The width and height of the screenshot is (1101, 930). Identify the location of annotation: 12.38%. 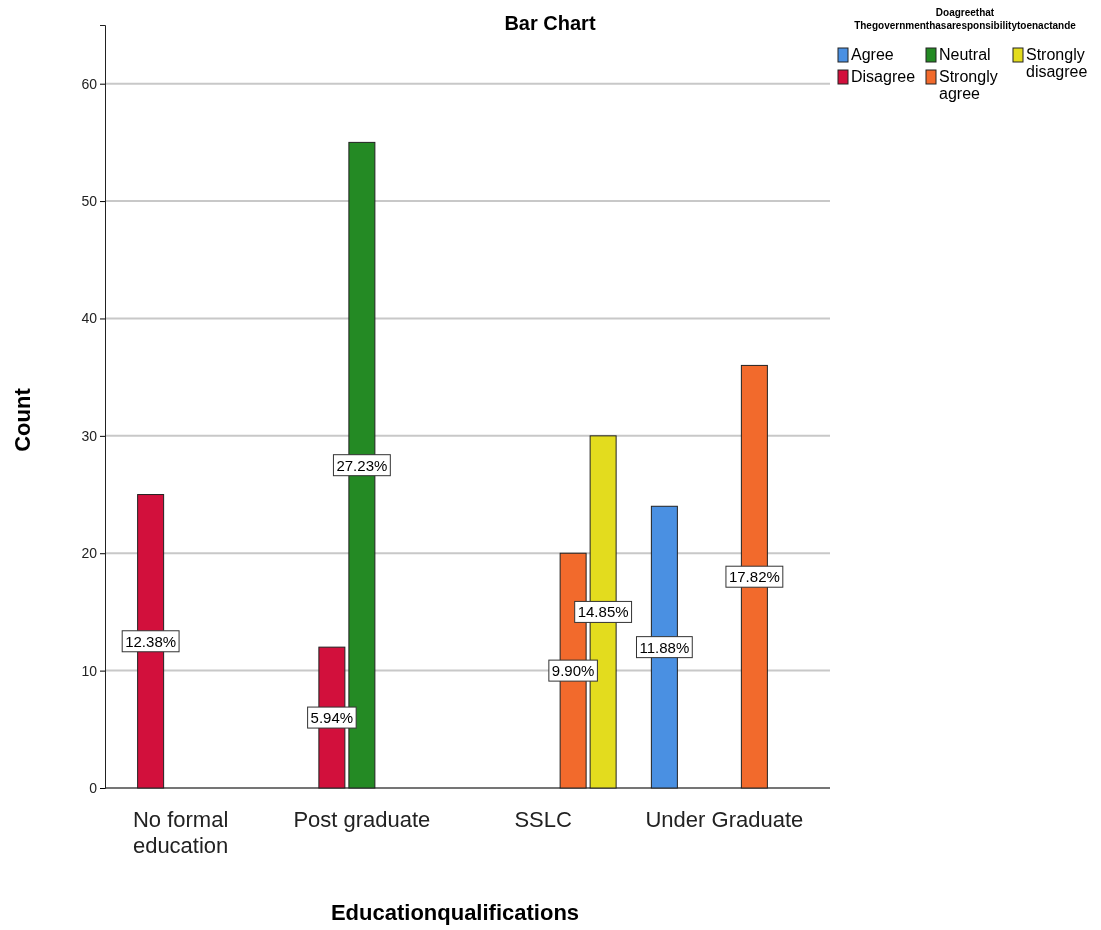
(151, 641).